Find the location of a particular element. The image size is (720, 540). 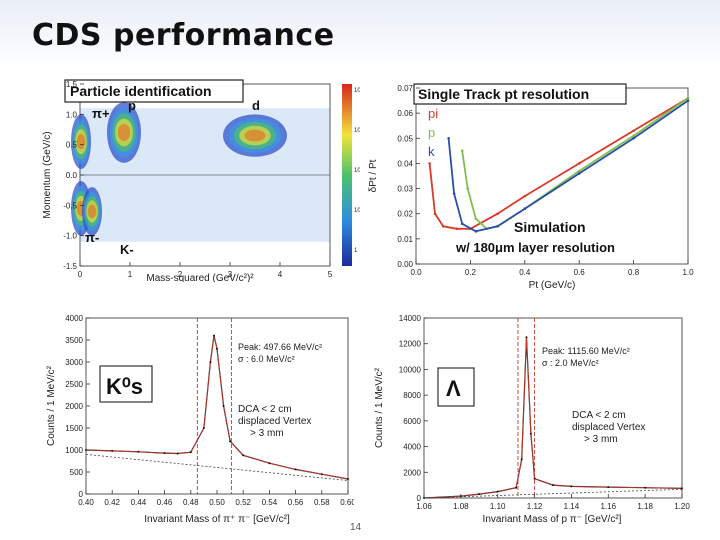

pid-particle-label: K- is located at coordinates (127, 249).